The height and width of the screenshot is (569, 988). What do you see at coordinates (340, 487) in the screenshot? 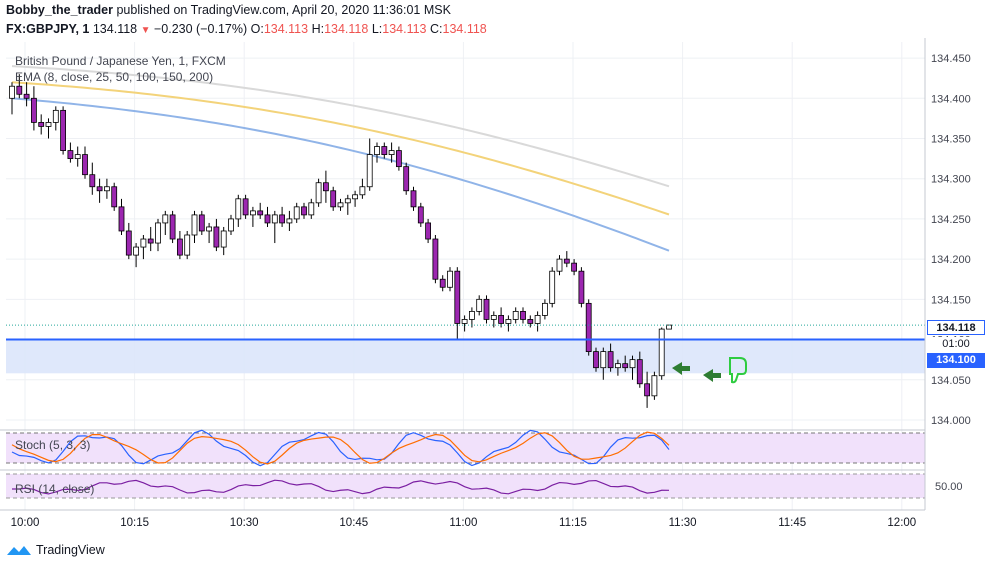
I see `rsi-line` at bounding box center [340, 487].